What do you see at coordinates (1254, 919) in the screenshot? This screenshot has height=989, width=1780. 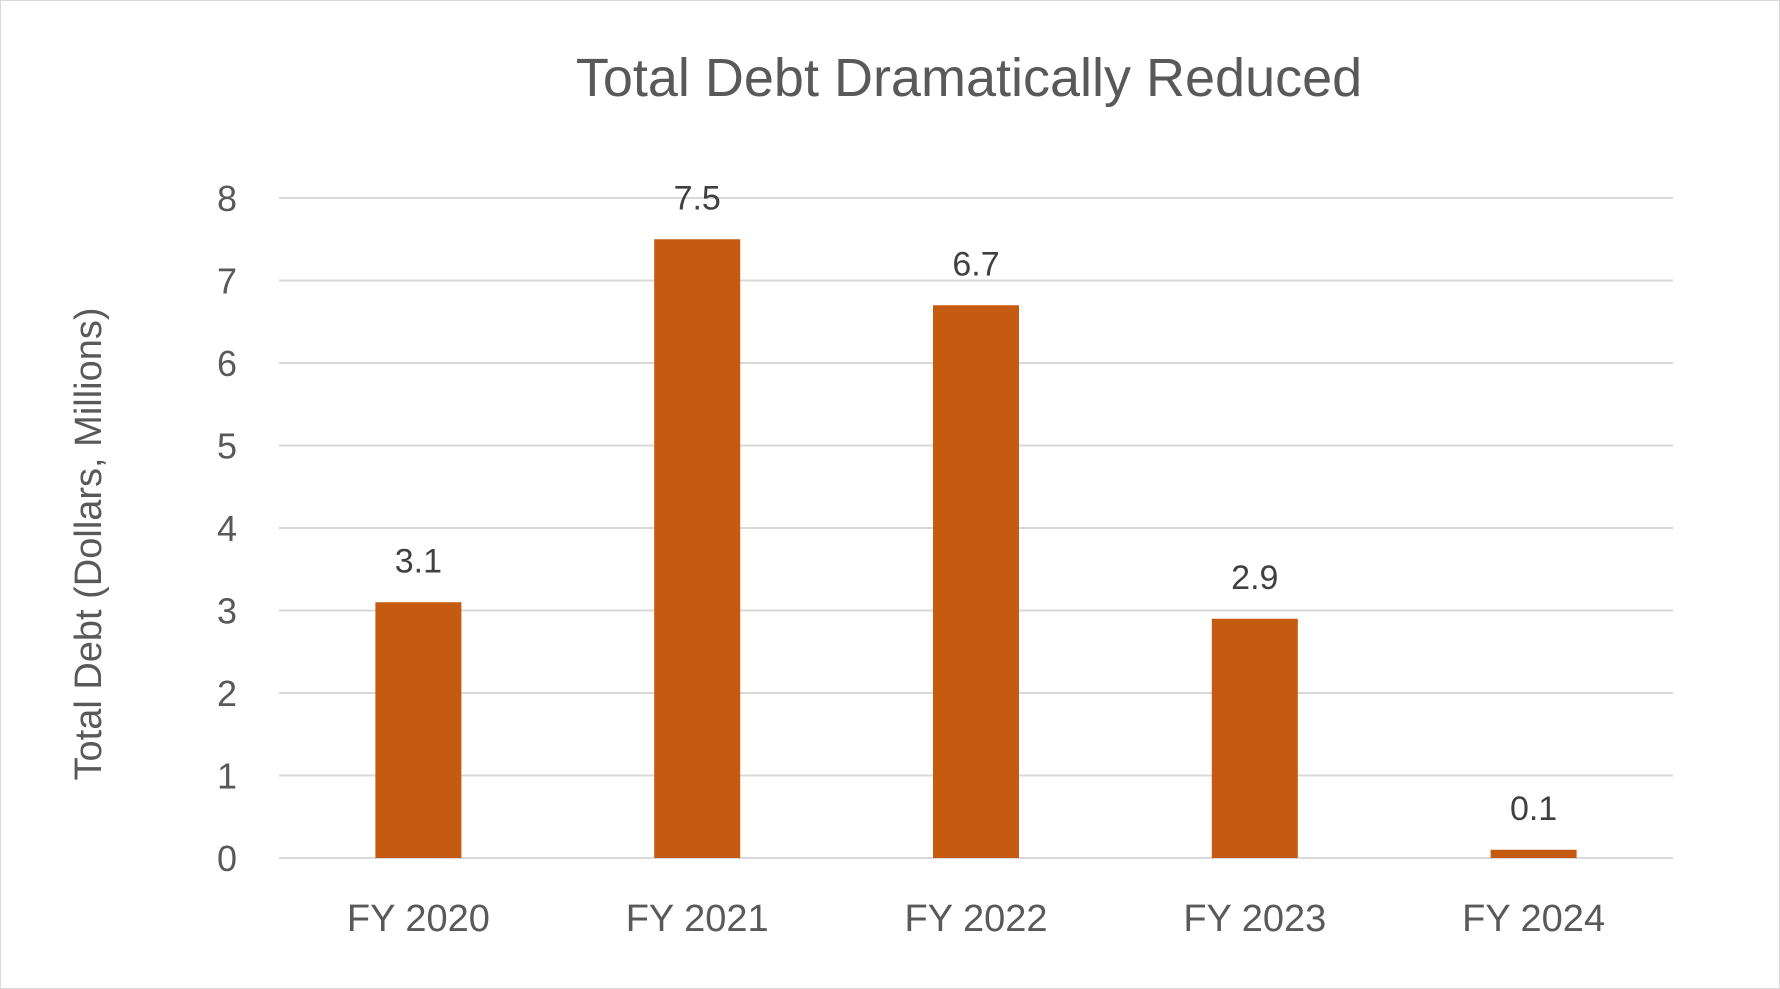 I see `x-category-label: FY 2023` at bounding box center [1254, 919].